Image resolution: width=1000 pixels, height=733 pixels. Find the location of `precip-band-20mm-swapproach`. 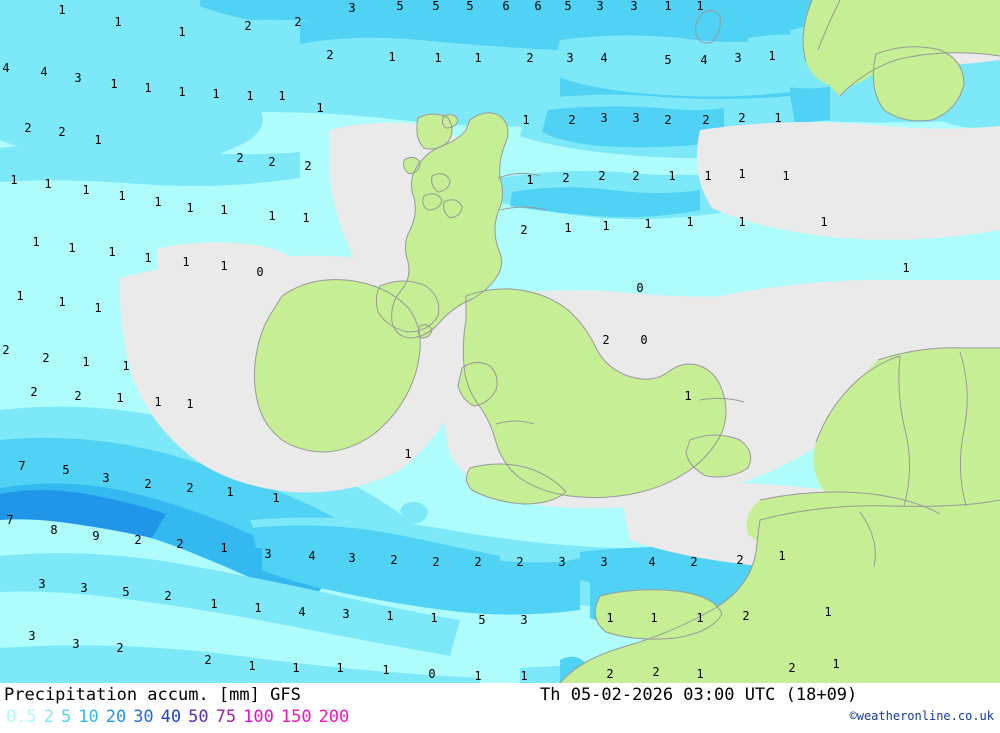

precip-band-20mm-swapproach is located at coordinates (83, 514).